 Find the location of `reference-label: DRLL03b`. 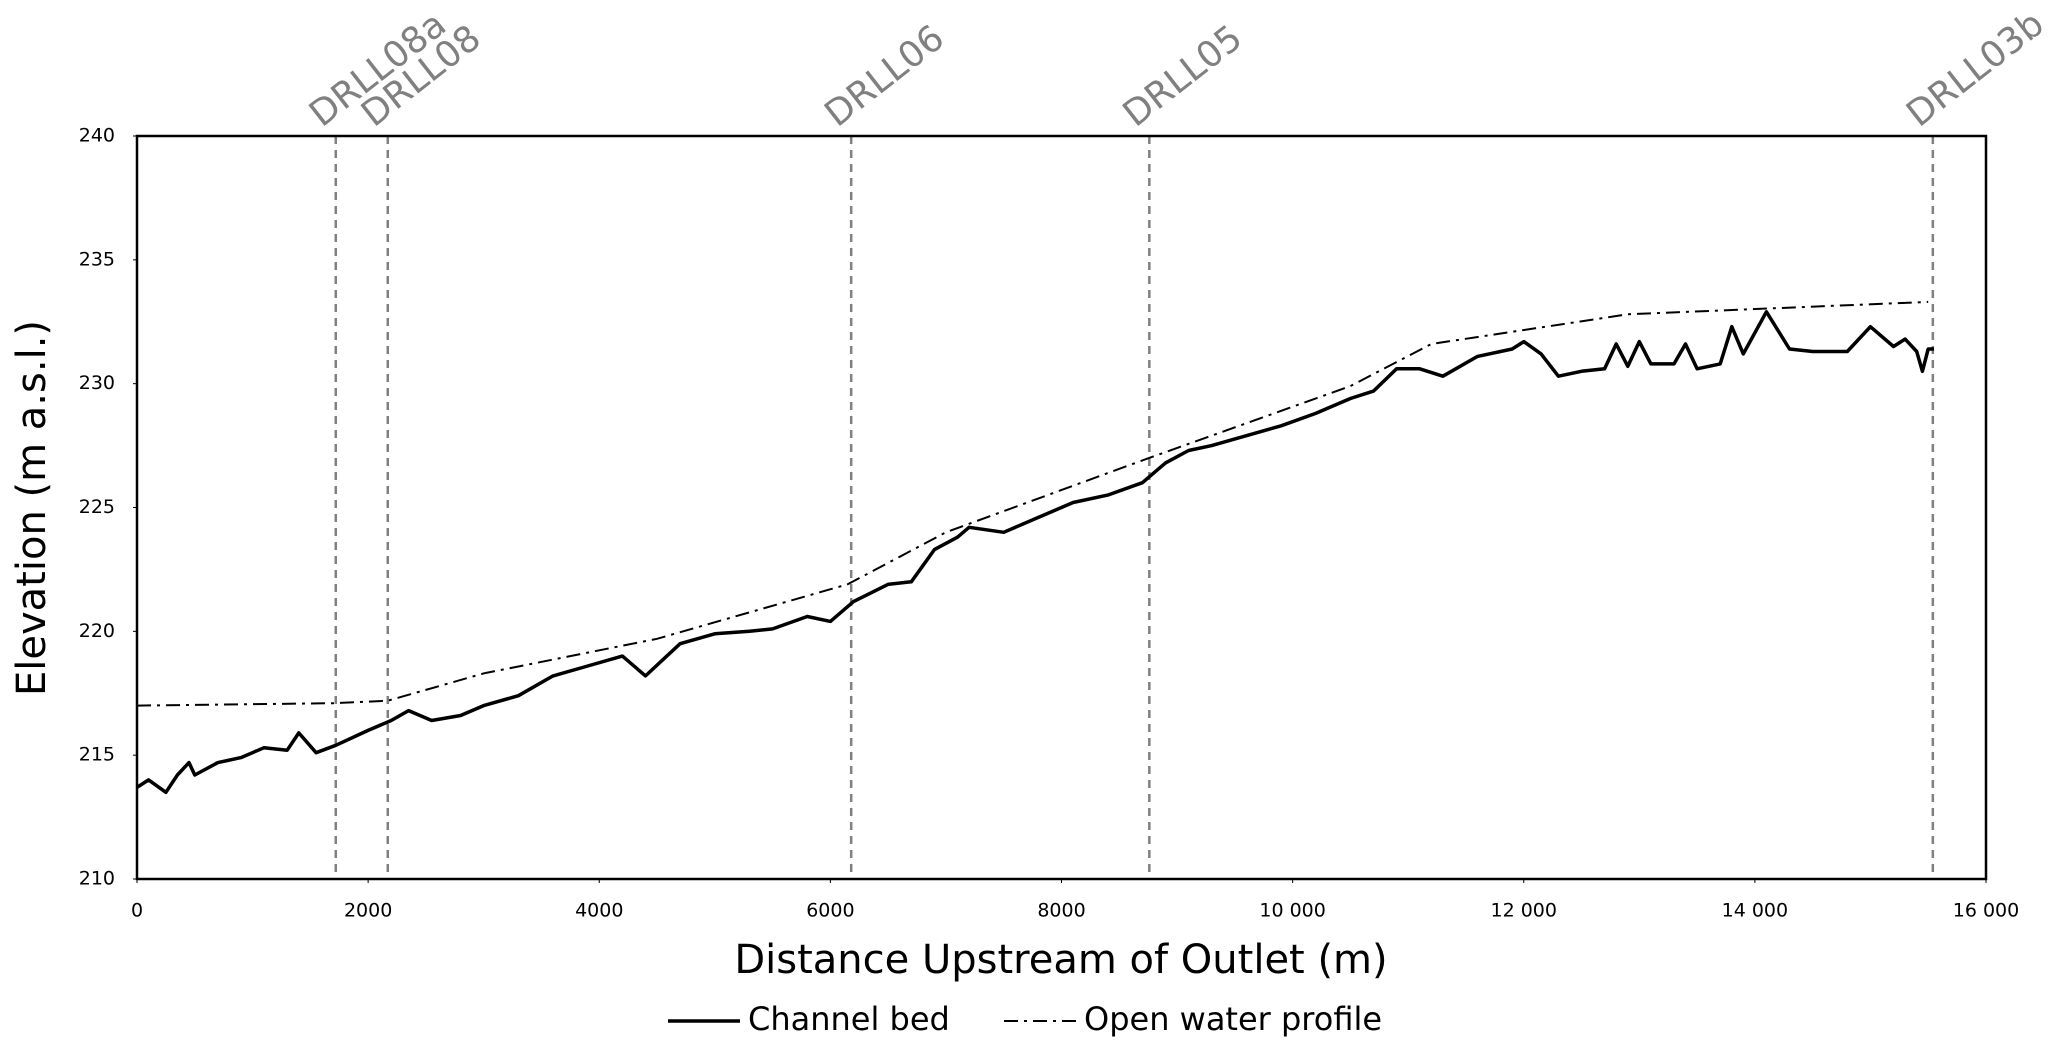

reference-label: DRLL03b is located at coordinates (1975, 69).